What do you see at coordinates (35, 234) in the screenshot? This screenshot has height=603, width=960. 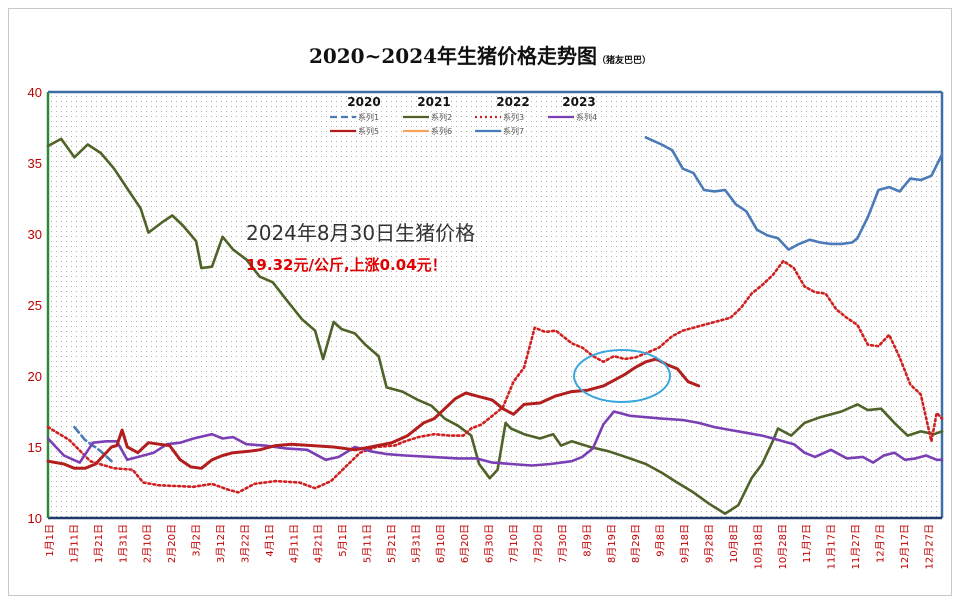 I see `y-tick-label: 30` at bounding box center [35, 234].